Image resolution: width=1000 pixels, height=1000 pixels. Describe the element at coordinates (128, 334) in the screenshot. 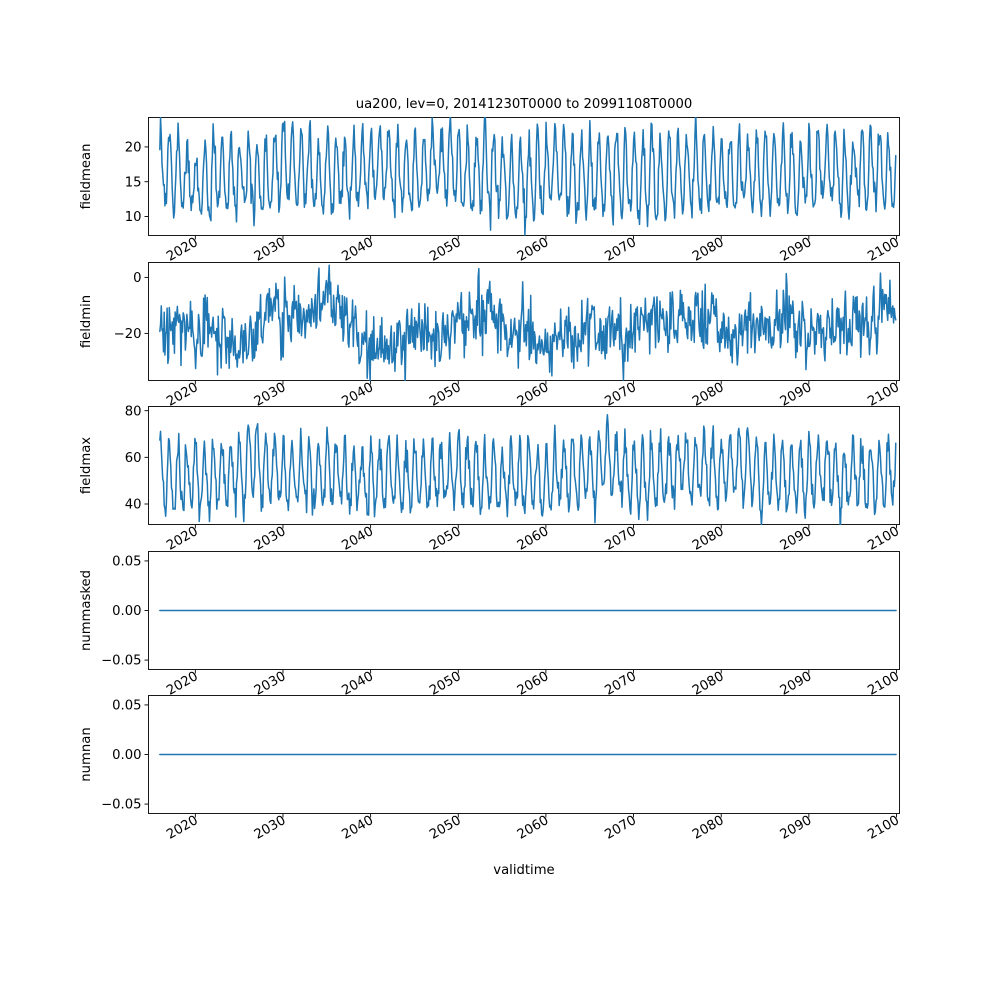

I see `y-tick-label: −20` at that location.